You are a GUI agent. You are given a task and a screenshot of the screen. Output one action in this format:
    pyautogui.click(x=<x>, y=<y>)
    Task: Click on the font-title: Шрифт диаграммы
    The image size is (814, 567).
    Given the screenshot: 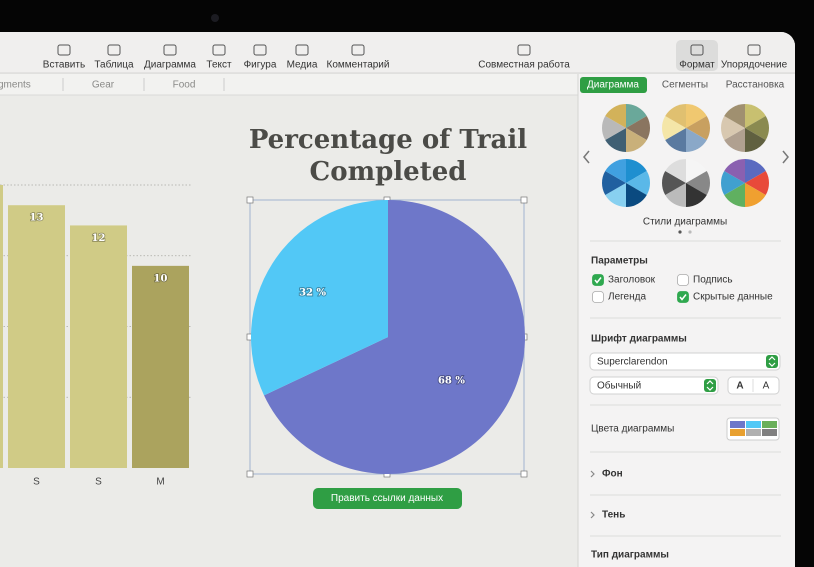 What is the action you would take?
    pyautogui.click(x=639, y=339)
    